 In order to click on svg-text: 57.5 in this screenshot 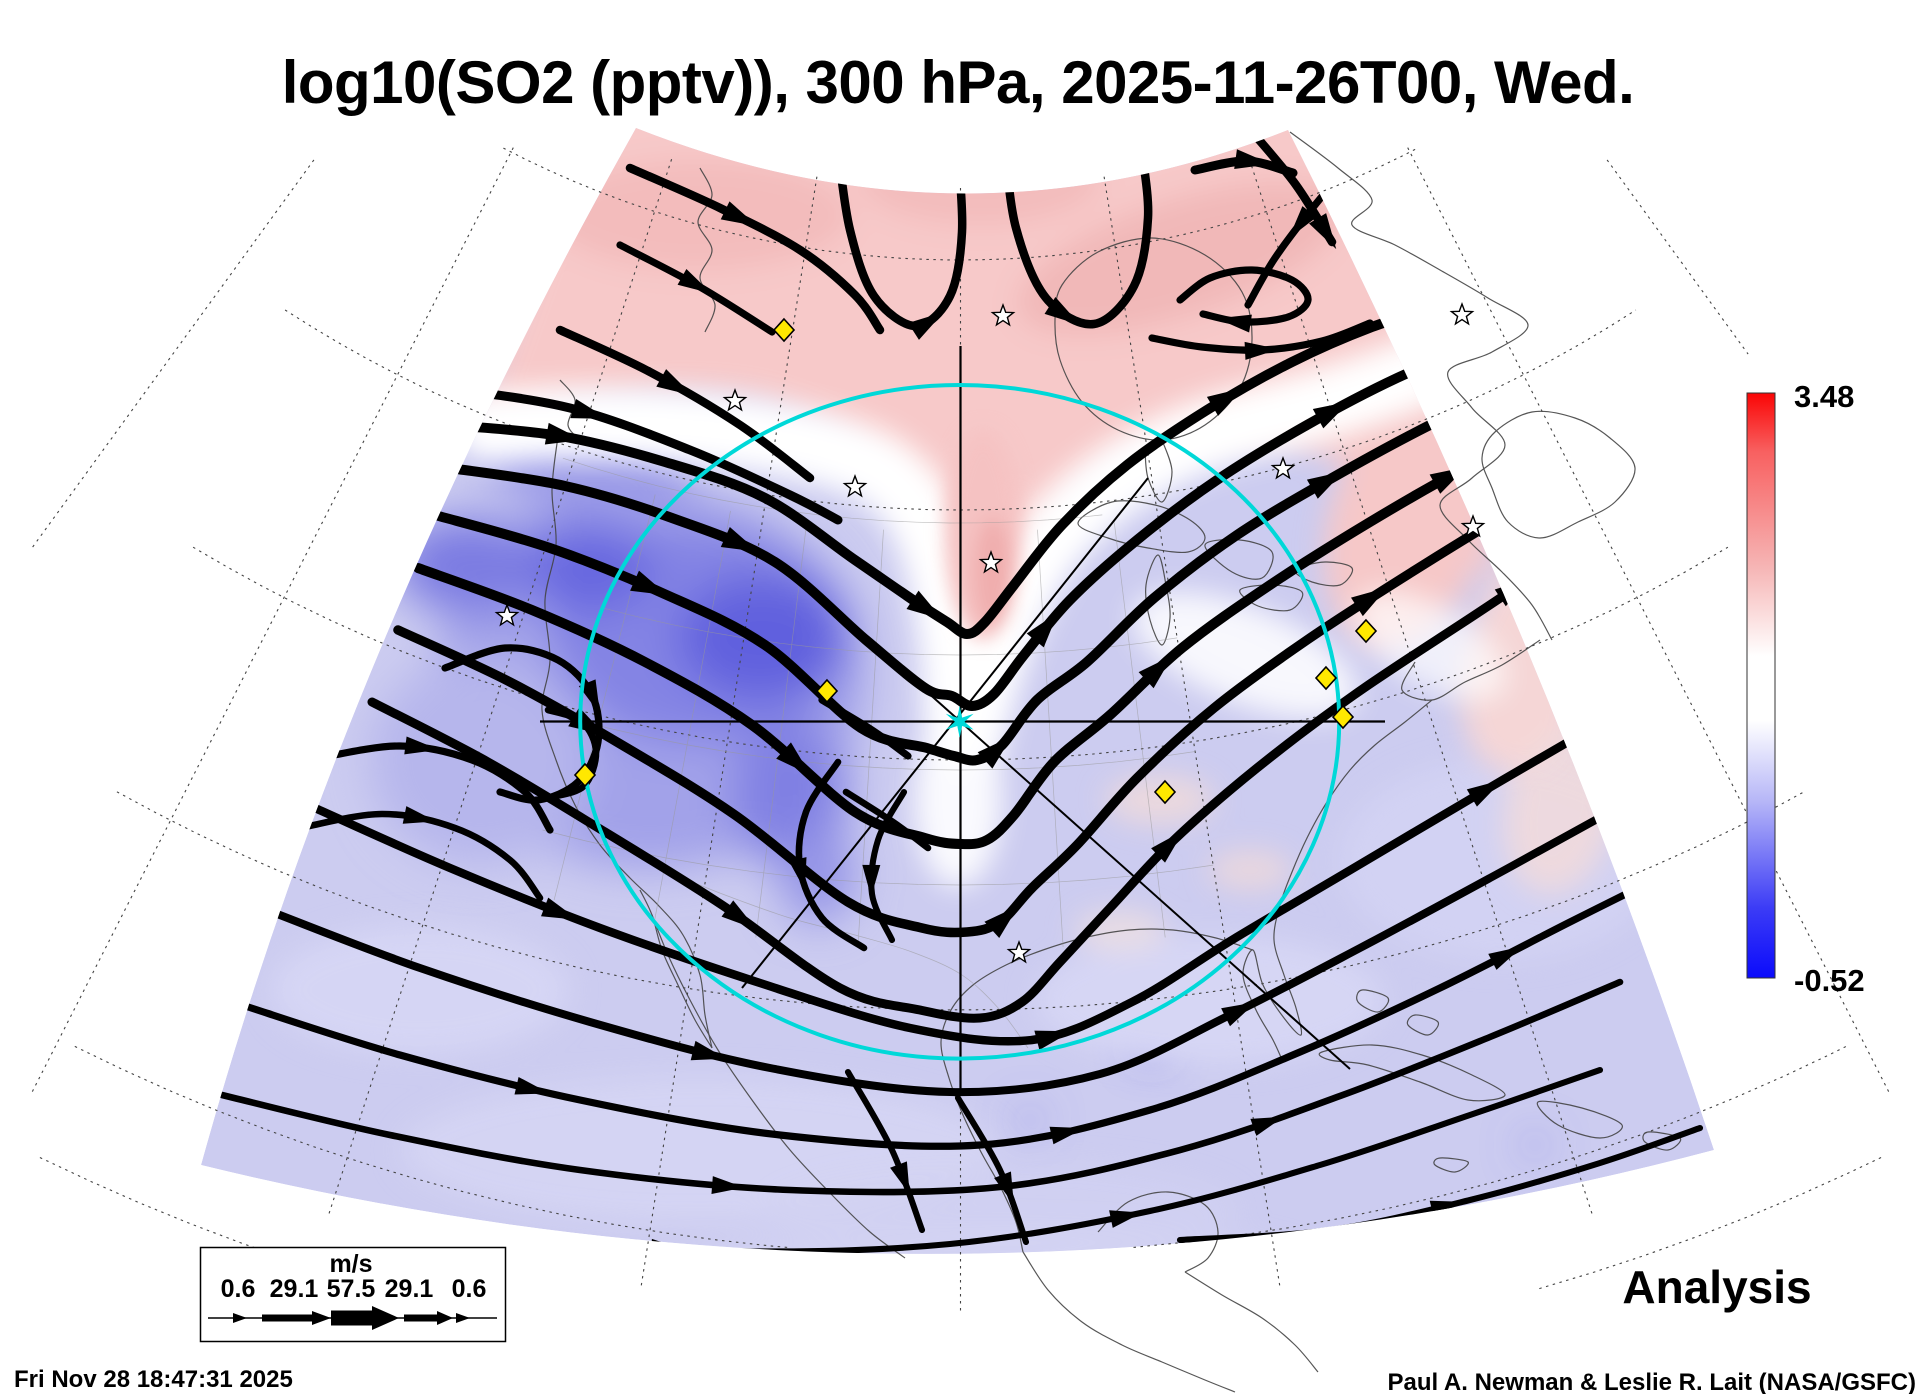, I will do `click(351, 1289)`.